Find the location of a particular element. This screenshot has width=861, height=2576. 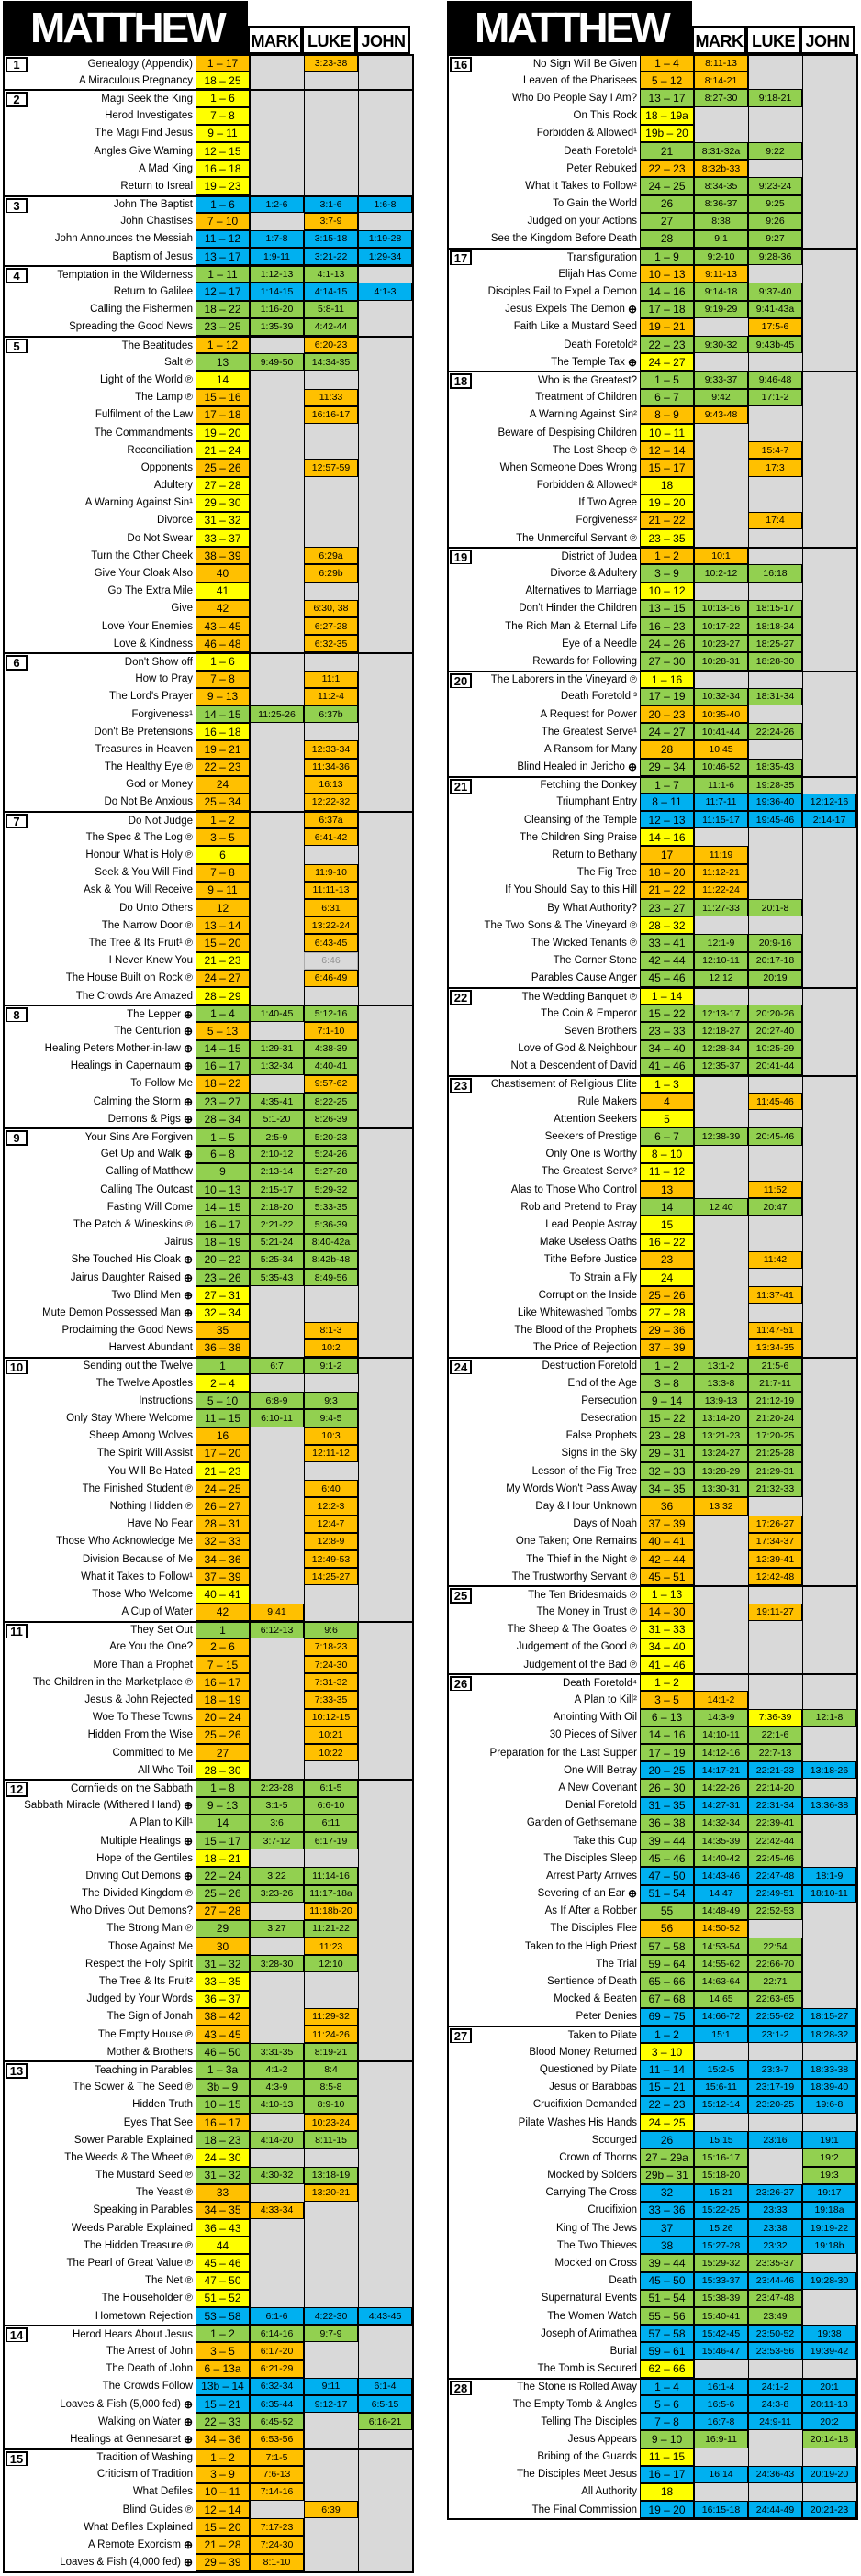

luke-ref-cell: 20:1-8 is located at coordinates (775, 908).